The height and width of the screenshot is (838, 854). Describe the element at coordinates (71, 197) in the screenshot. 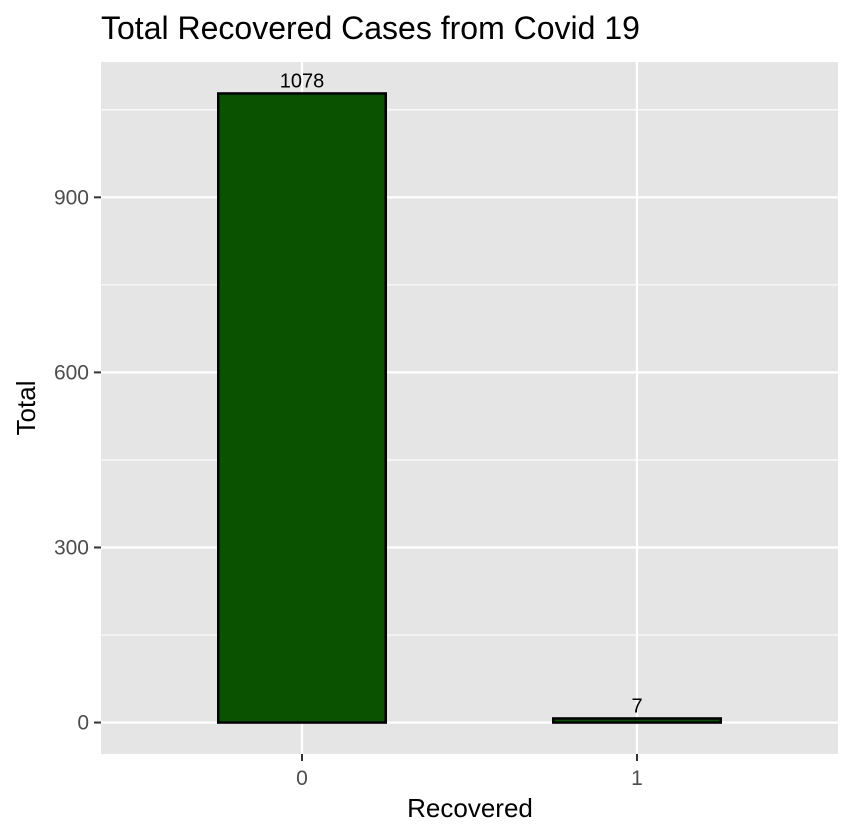

I see `y-tick-label: 900` at that location.